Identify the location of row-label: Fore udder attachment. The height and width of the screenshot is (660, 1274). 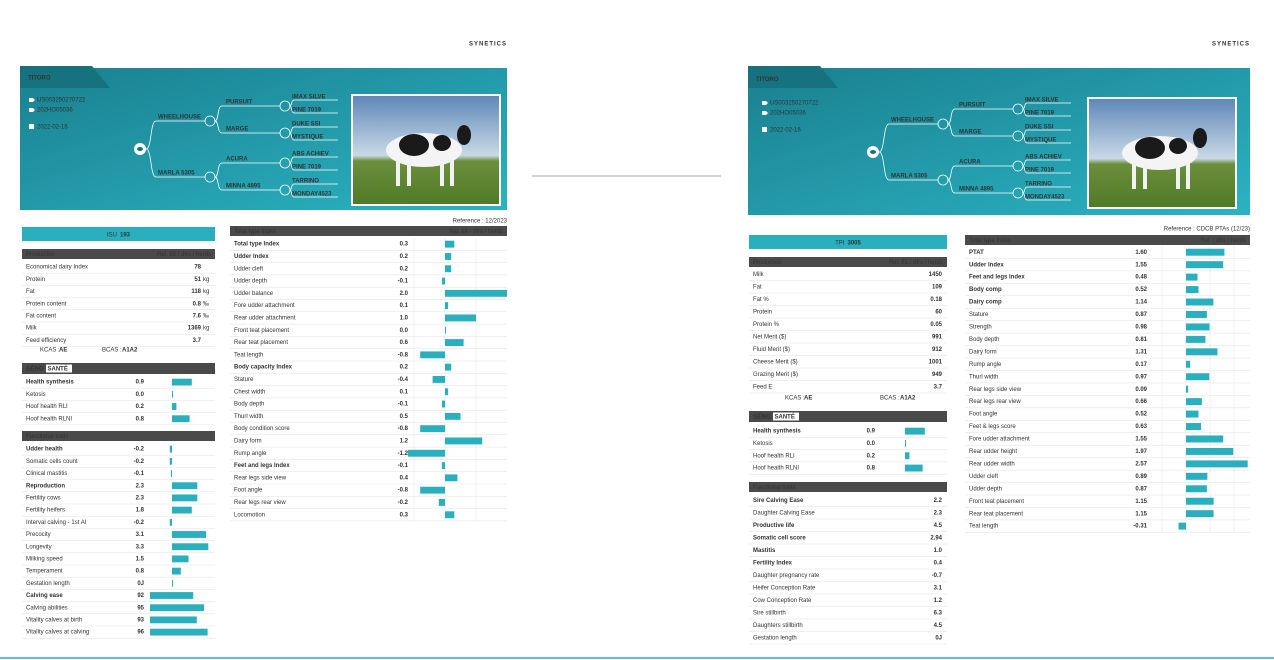
(264, 306).